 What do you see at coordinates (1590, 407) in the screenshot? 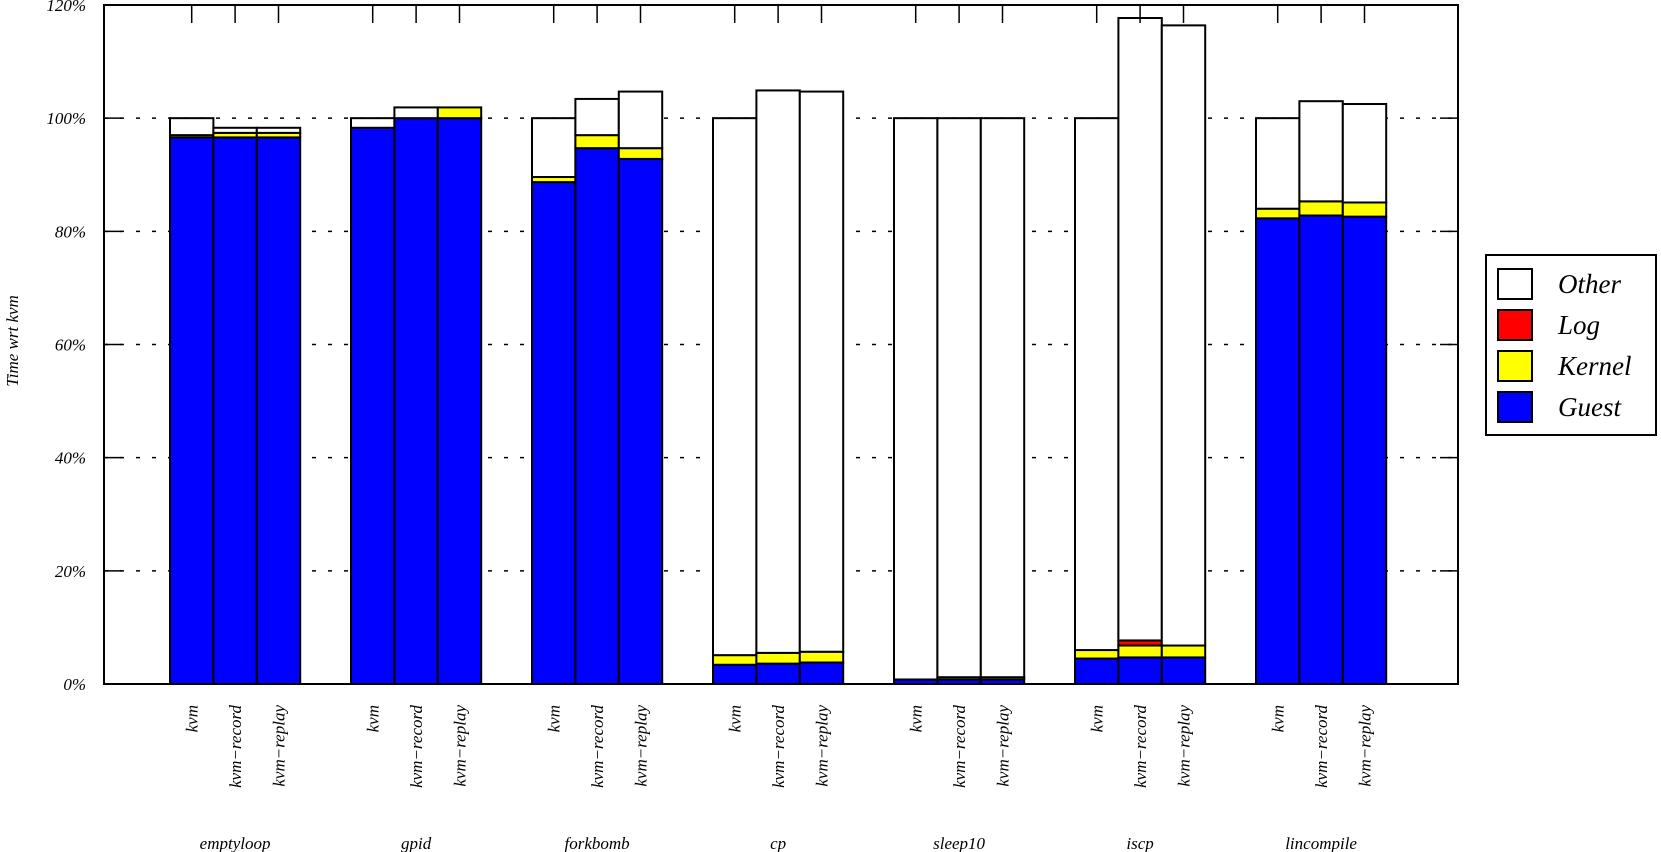
I see `legend-label: Guest` at bounding box center [1590, 407].